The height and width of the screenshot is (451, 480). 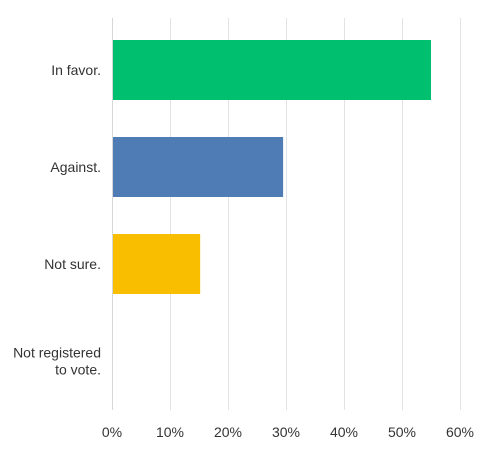 I want to click on category-label-line: Not registered, so click(x=57, y=353).